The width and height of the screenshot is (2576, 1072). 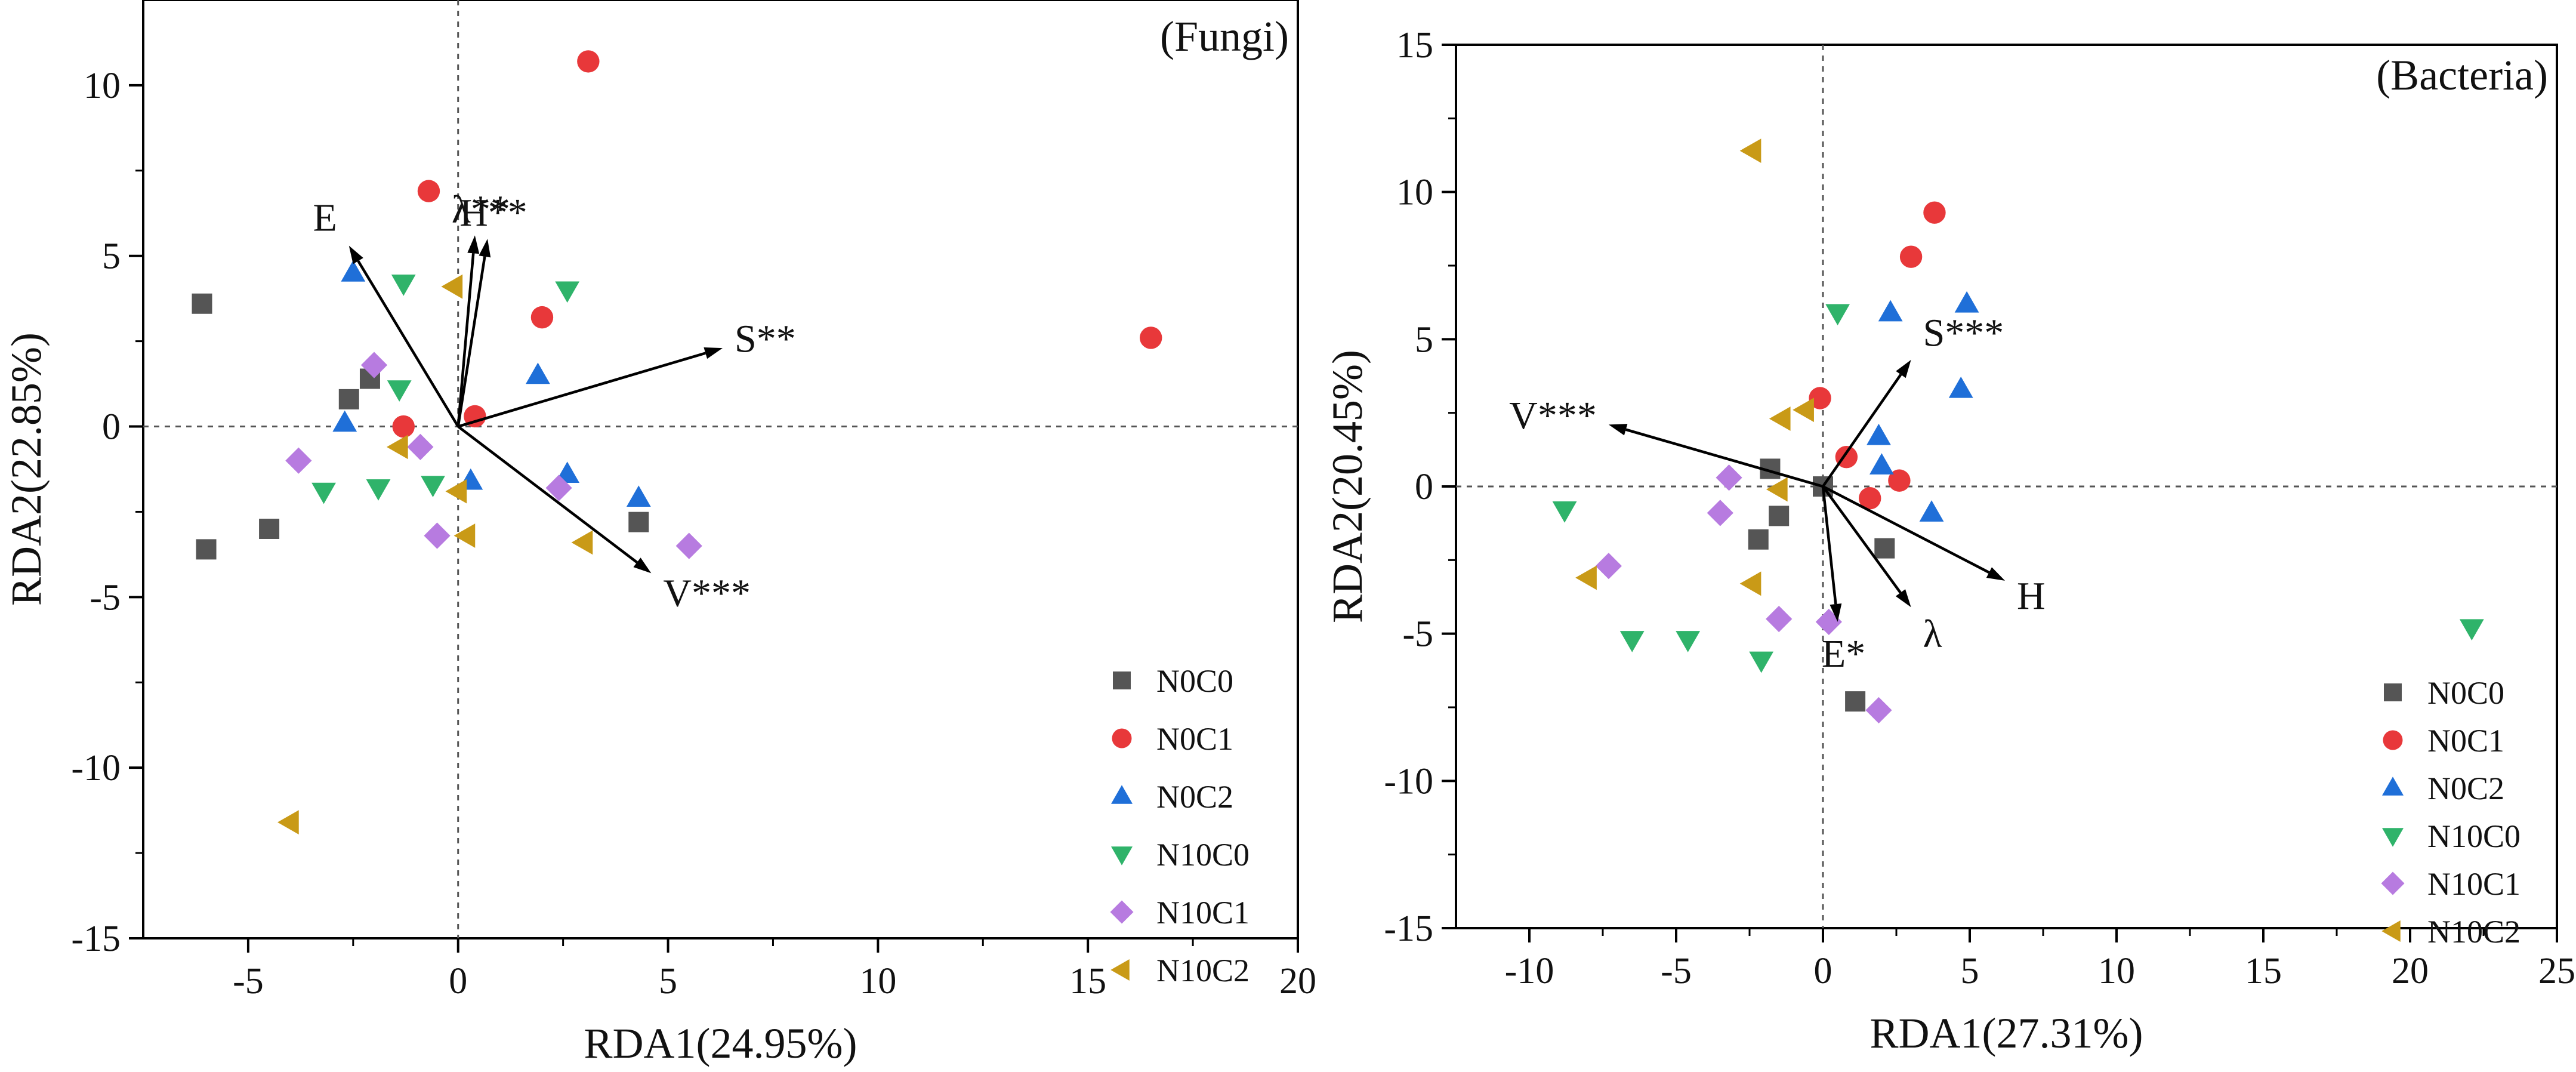 I want to click on legend-marker-n0c2, so click(x=2393, y=786).